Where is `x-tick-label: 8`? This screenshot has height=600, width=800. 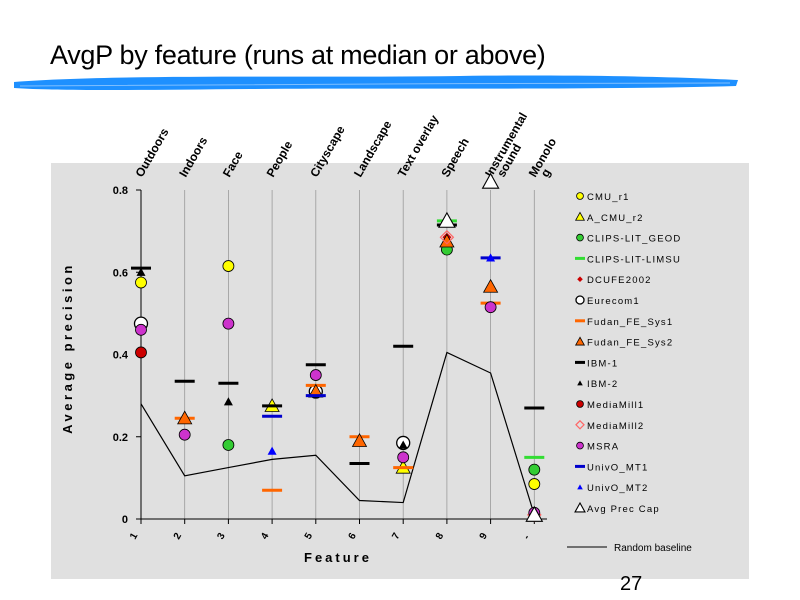
x-tick-label: 8 is located at coordinates (440, 536).